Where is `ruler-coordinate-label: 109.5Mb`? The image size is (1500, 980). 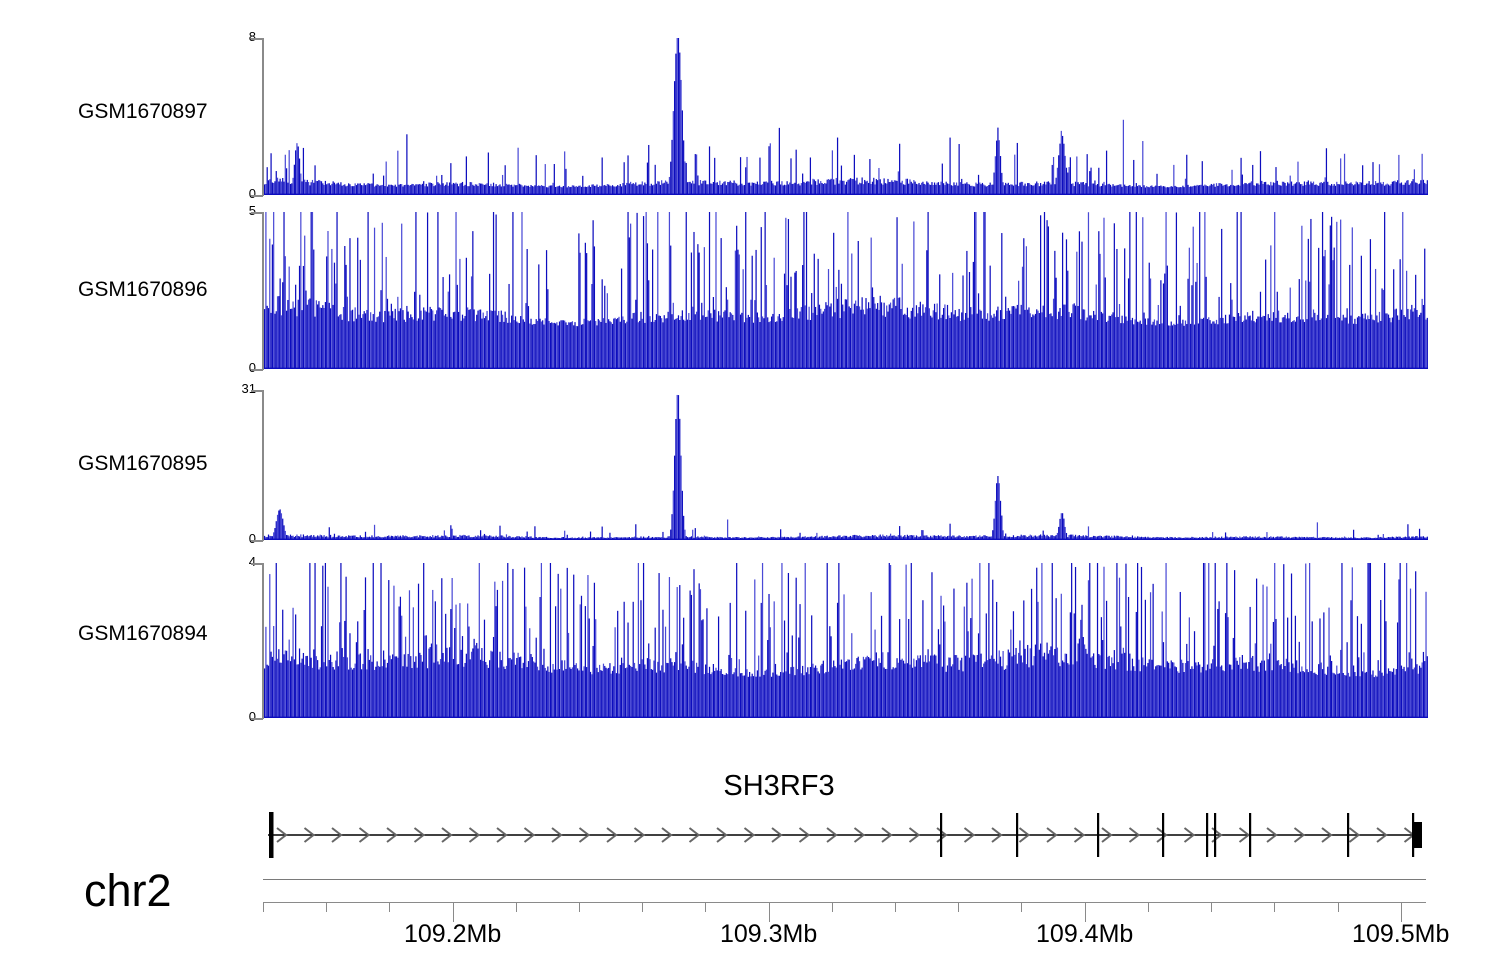 ruler-coordinate-label: 109.5Mb is located at coordinates (1401, 934).